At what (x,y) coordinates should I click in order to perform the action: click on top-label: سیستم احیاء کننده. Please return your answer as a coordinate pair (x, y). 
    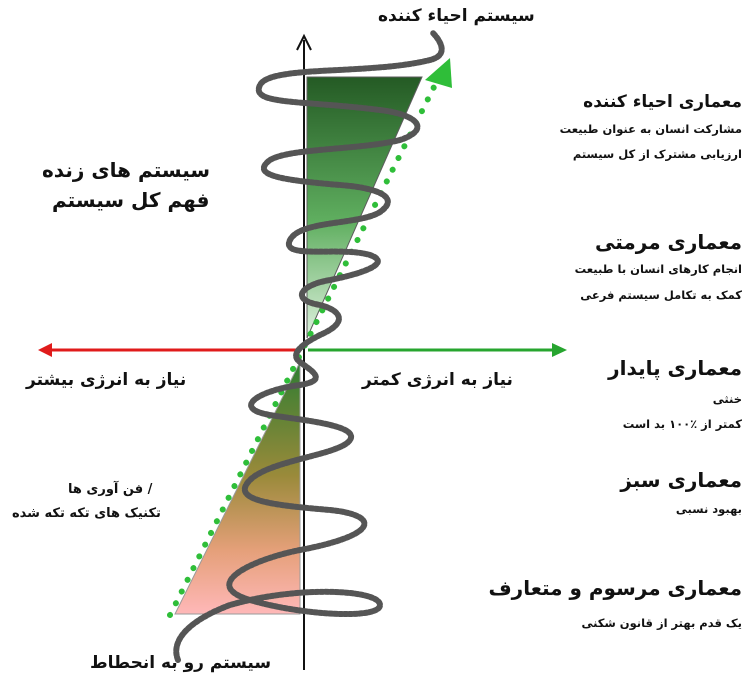
    Looking at the image, I should click on (456, 16).